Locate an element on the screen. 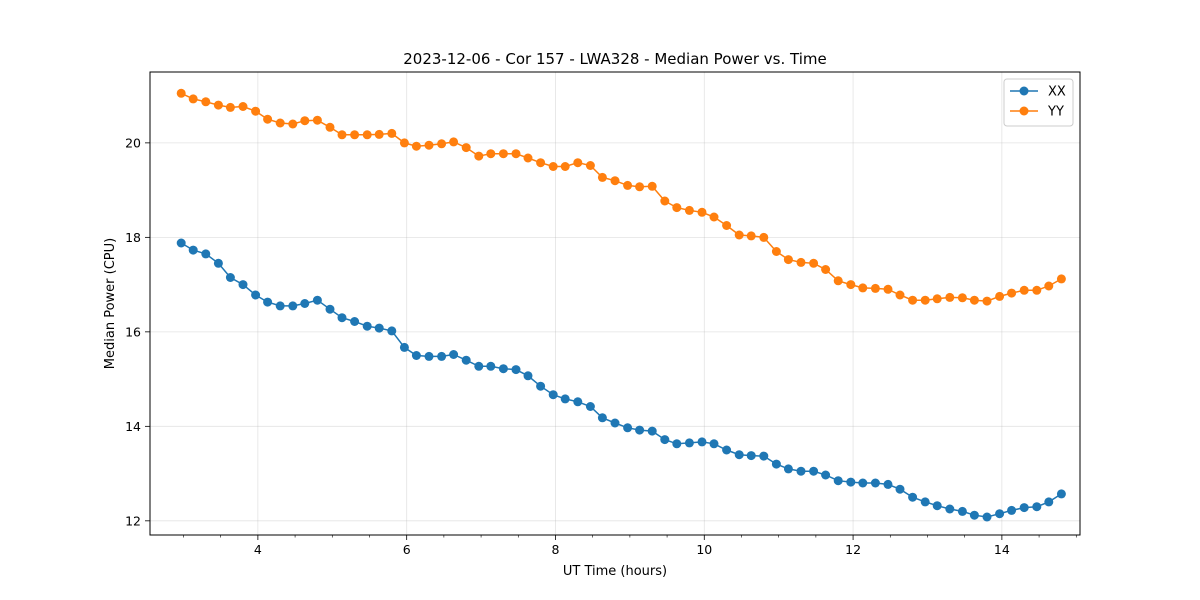 This screenshot has height=600, width=1200. legend-marker-xx is located at coordinates (1024, 91).